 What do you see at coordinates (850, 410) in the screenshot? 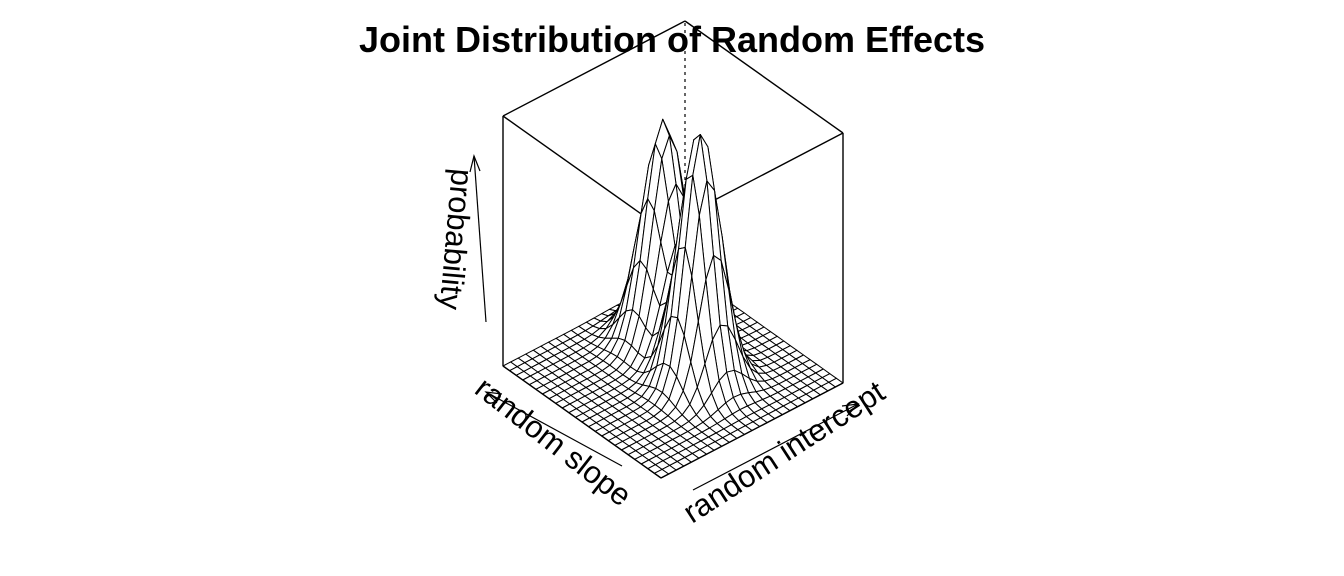
I see `x-axis-arrowhead-icon` at bounding box center [850, 410].